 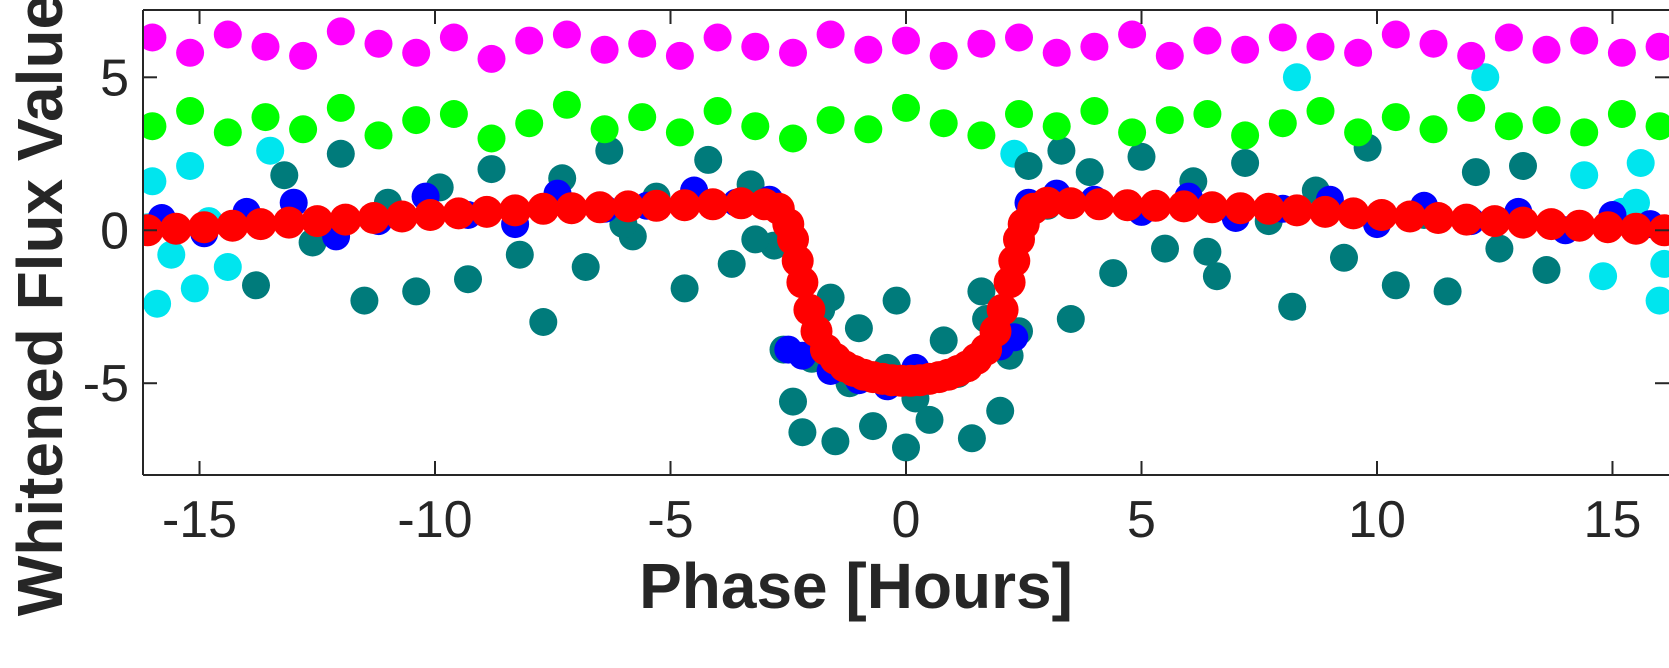 I want to click on x-tick-label: 10, so click(x=1377, y=520).